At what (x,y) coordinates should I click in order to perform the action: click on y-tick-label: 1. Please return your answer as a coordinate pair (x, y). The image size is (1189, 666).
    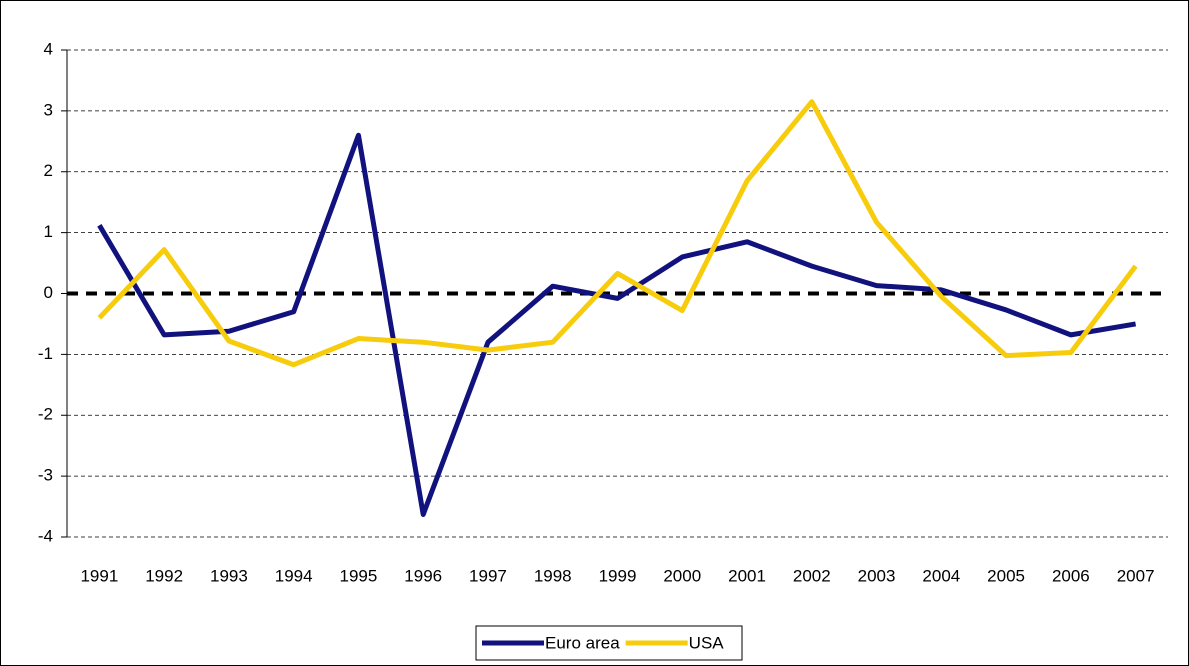
    Looking at the image, I should click on (48, 231).